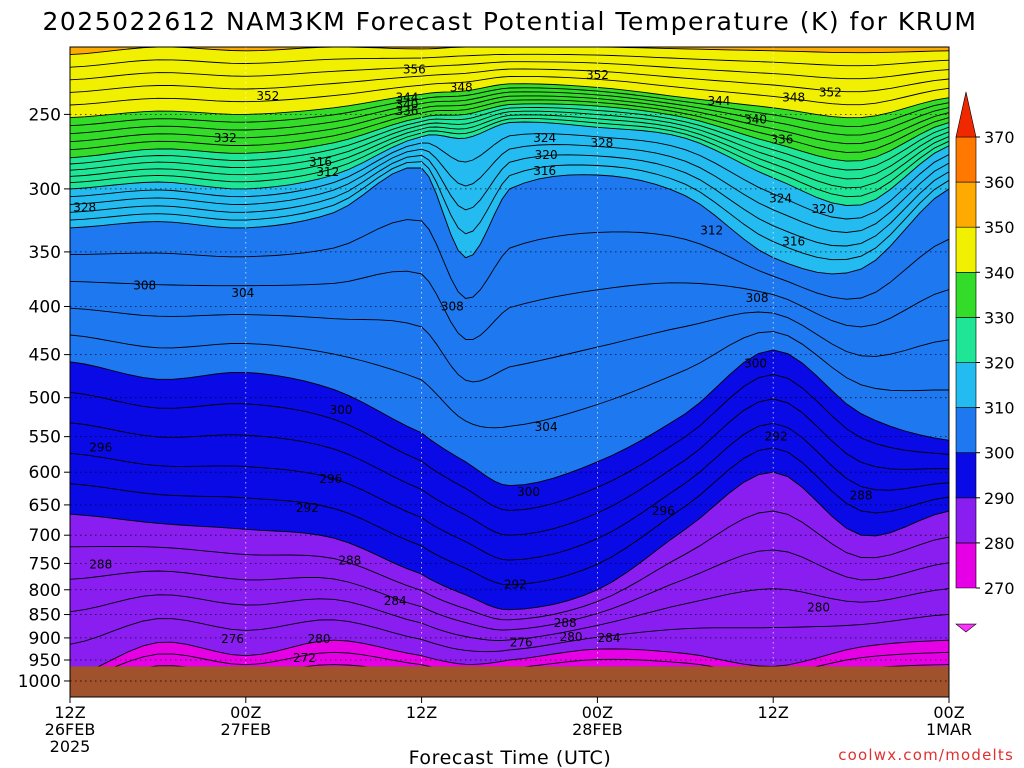  Describe the element at coordinates (45, 591) in the screenshot. I see `y-tick-label: 800` at that location.